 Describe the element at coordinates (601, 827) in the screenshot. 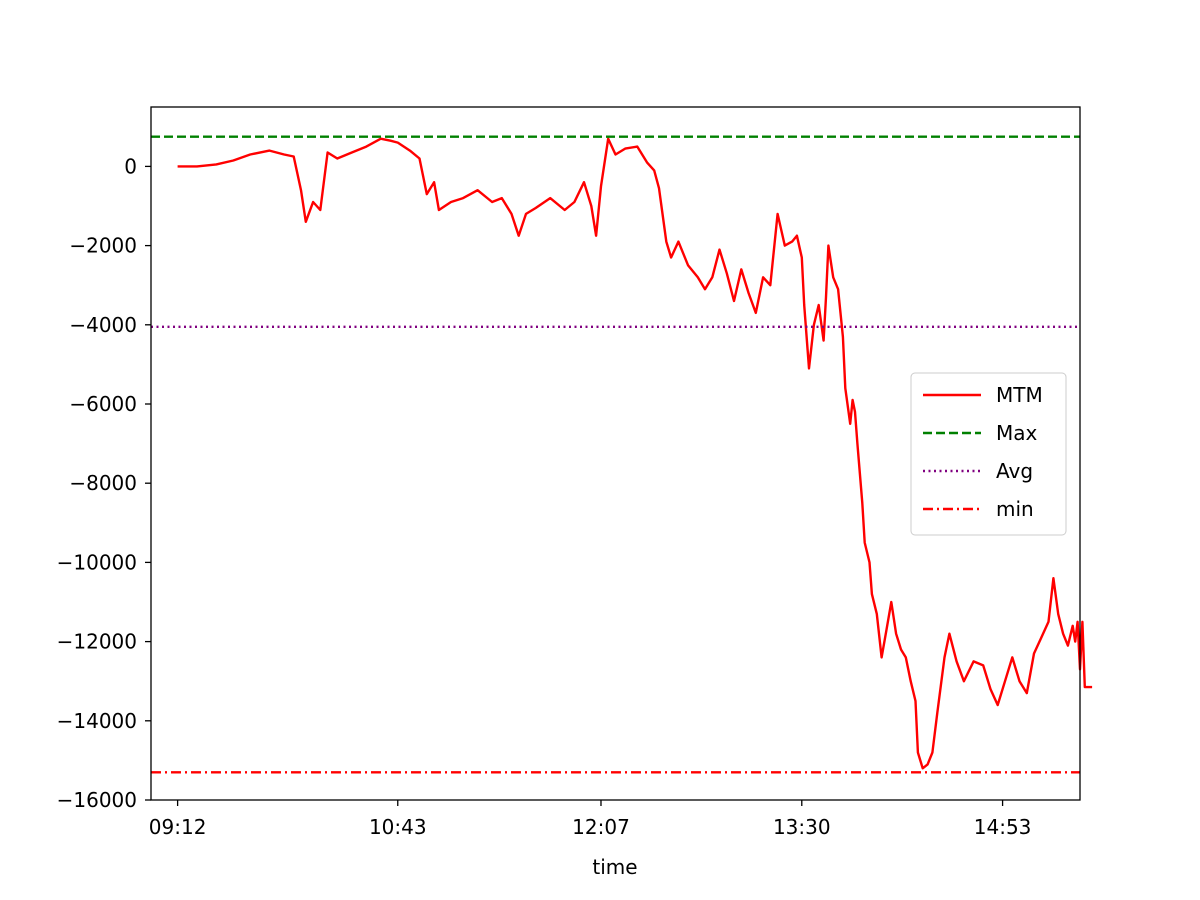

I see `x-tick-label: 12:07` at that location.